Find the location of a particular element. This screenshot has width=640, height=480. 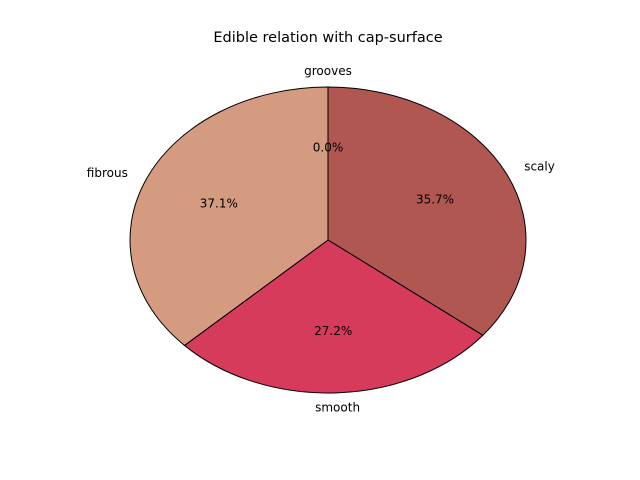

slice-percent-grooves: 0.0% is located at coordinates (328, 148).